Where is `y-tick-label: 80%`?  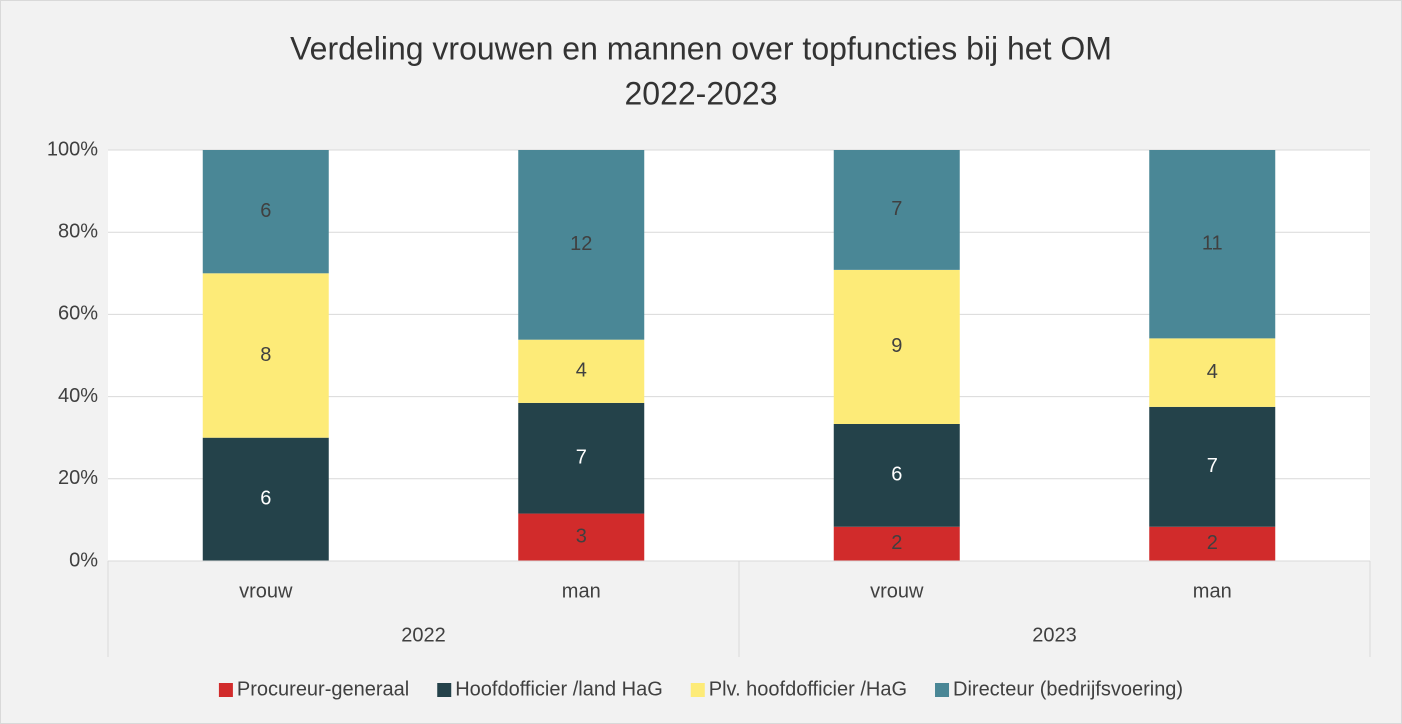
y-tick-label: 80% is located at coordinates (78, 231).